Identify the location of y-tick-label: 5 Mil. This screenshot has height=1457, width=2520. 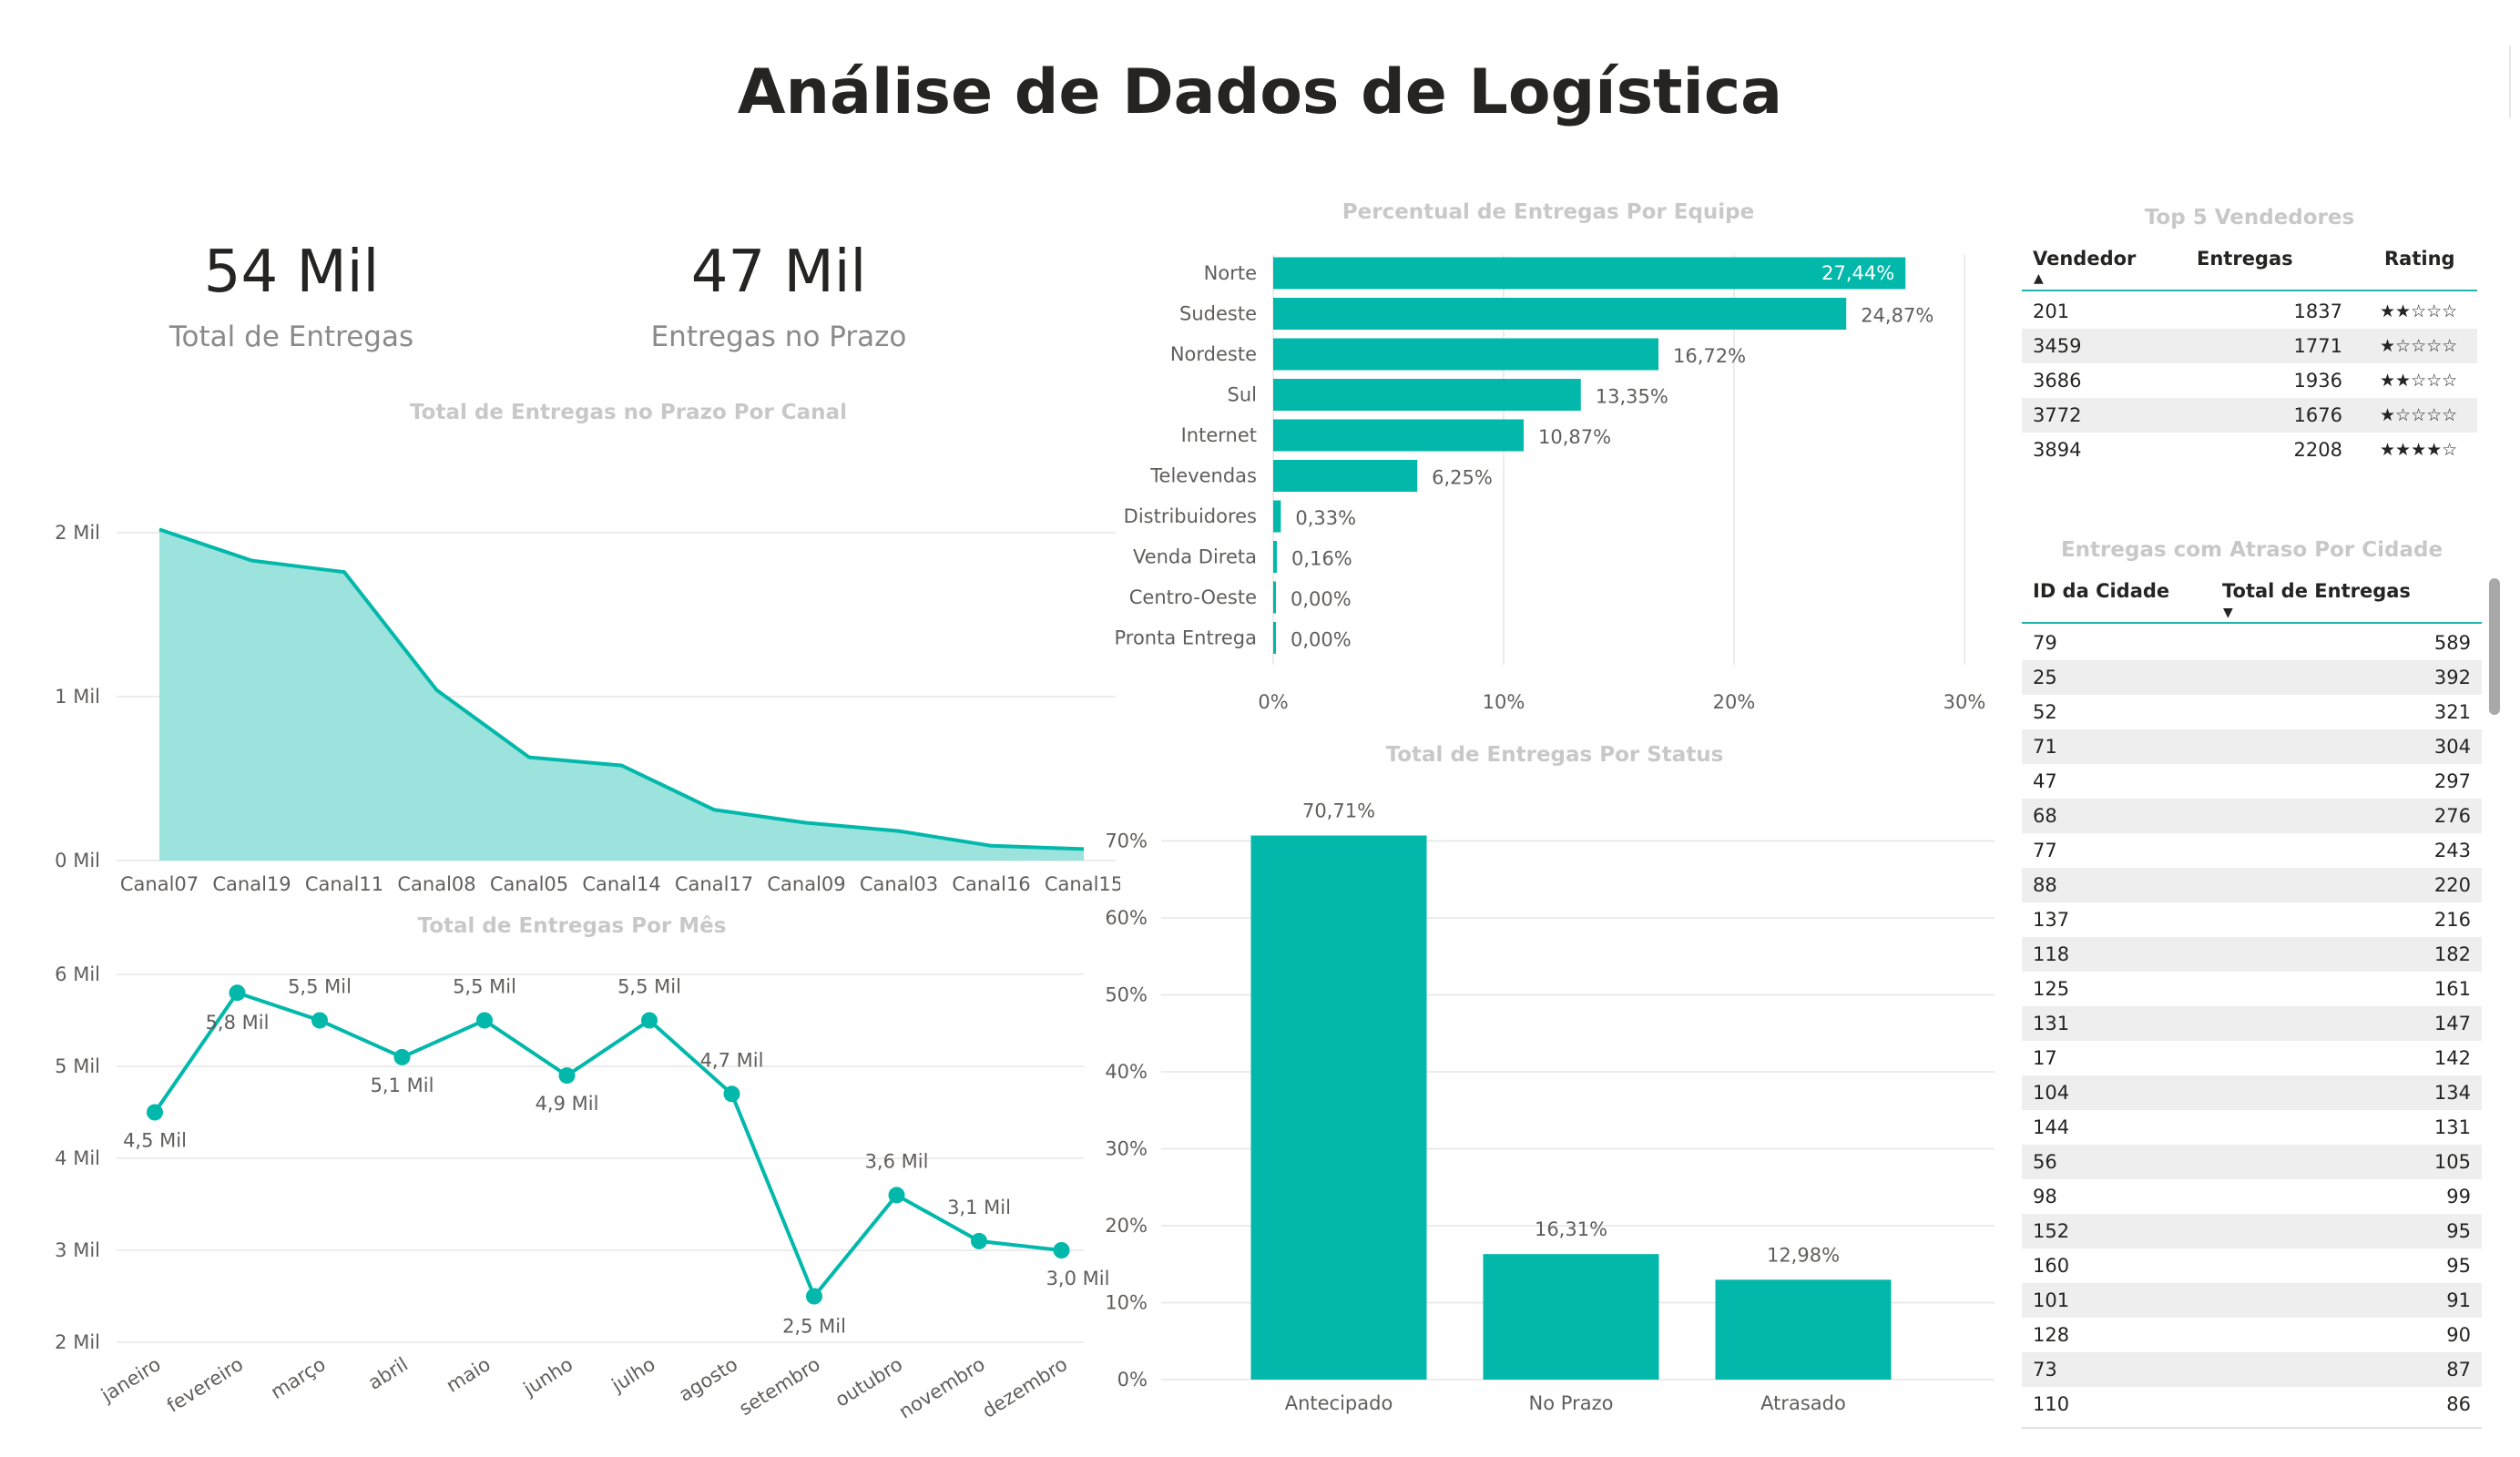
(77, 1066).